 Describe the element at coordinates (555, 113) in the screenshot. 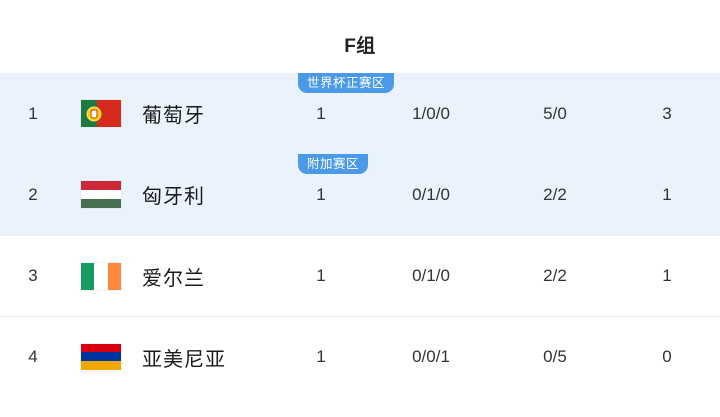

I see `row-goals: 5/0` at that location.